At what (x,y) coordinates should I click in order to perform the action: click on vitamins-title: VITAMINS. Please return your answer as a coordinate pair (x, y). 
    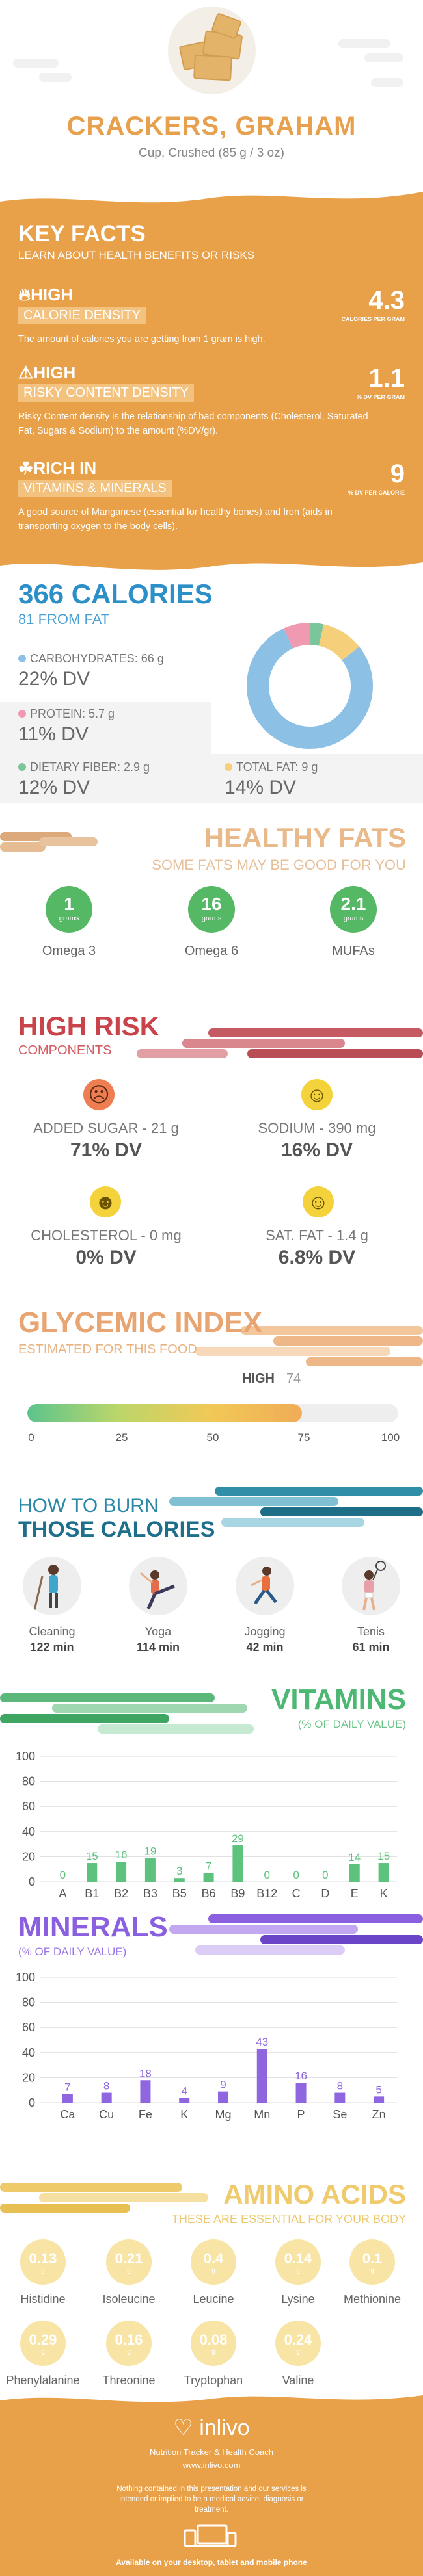
    Looking at the image, I should click on (338, 1699).